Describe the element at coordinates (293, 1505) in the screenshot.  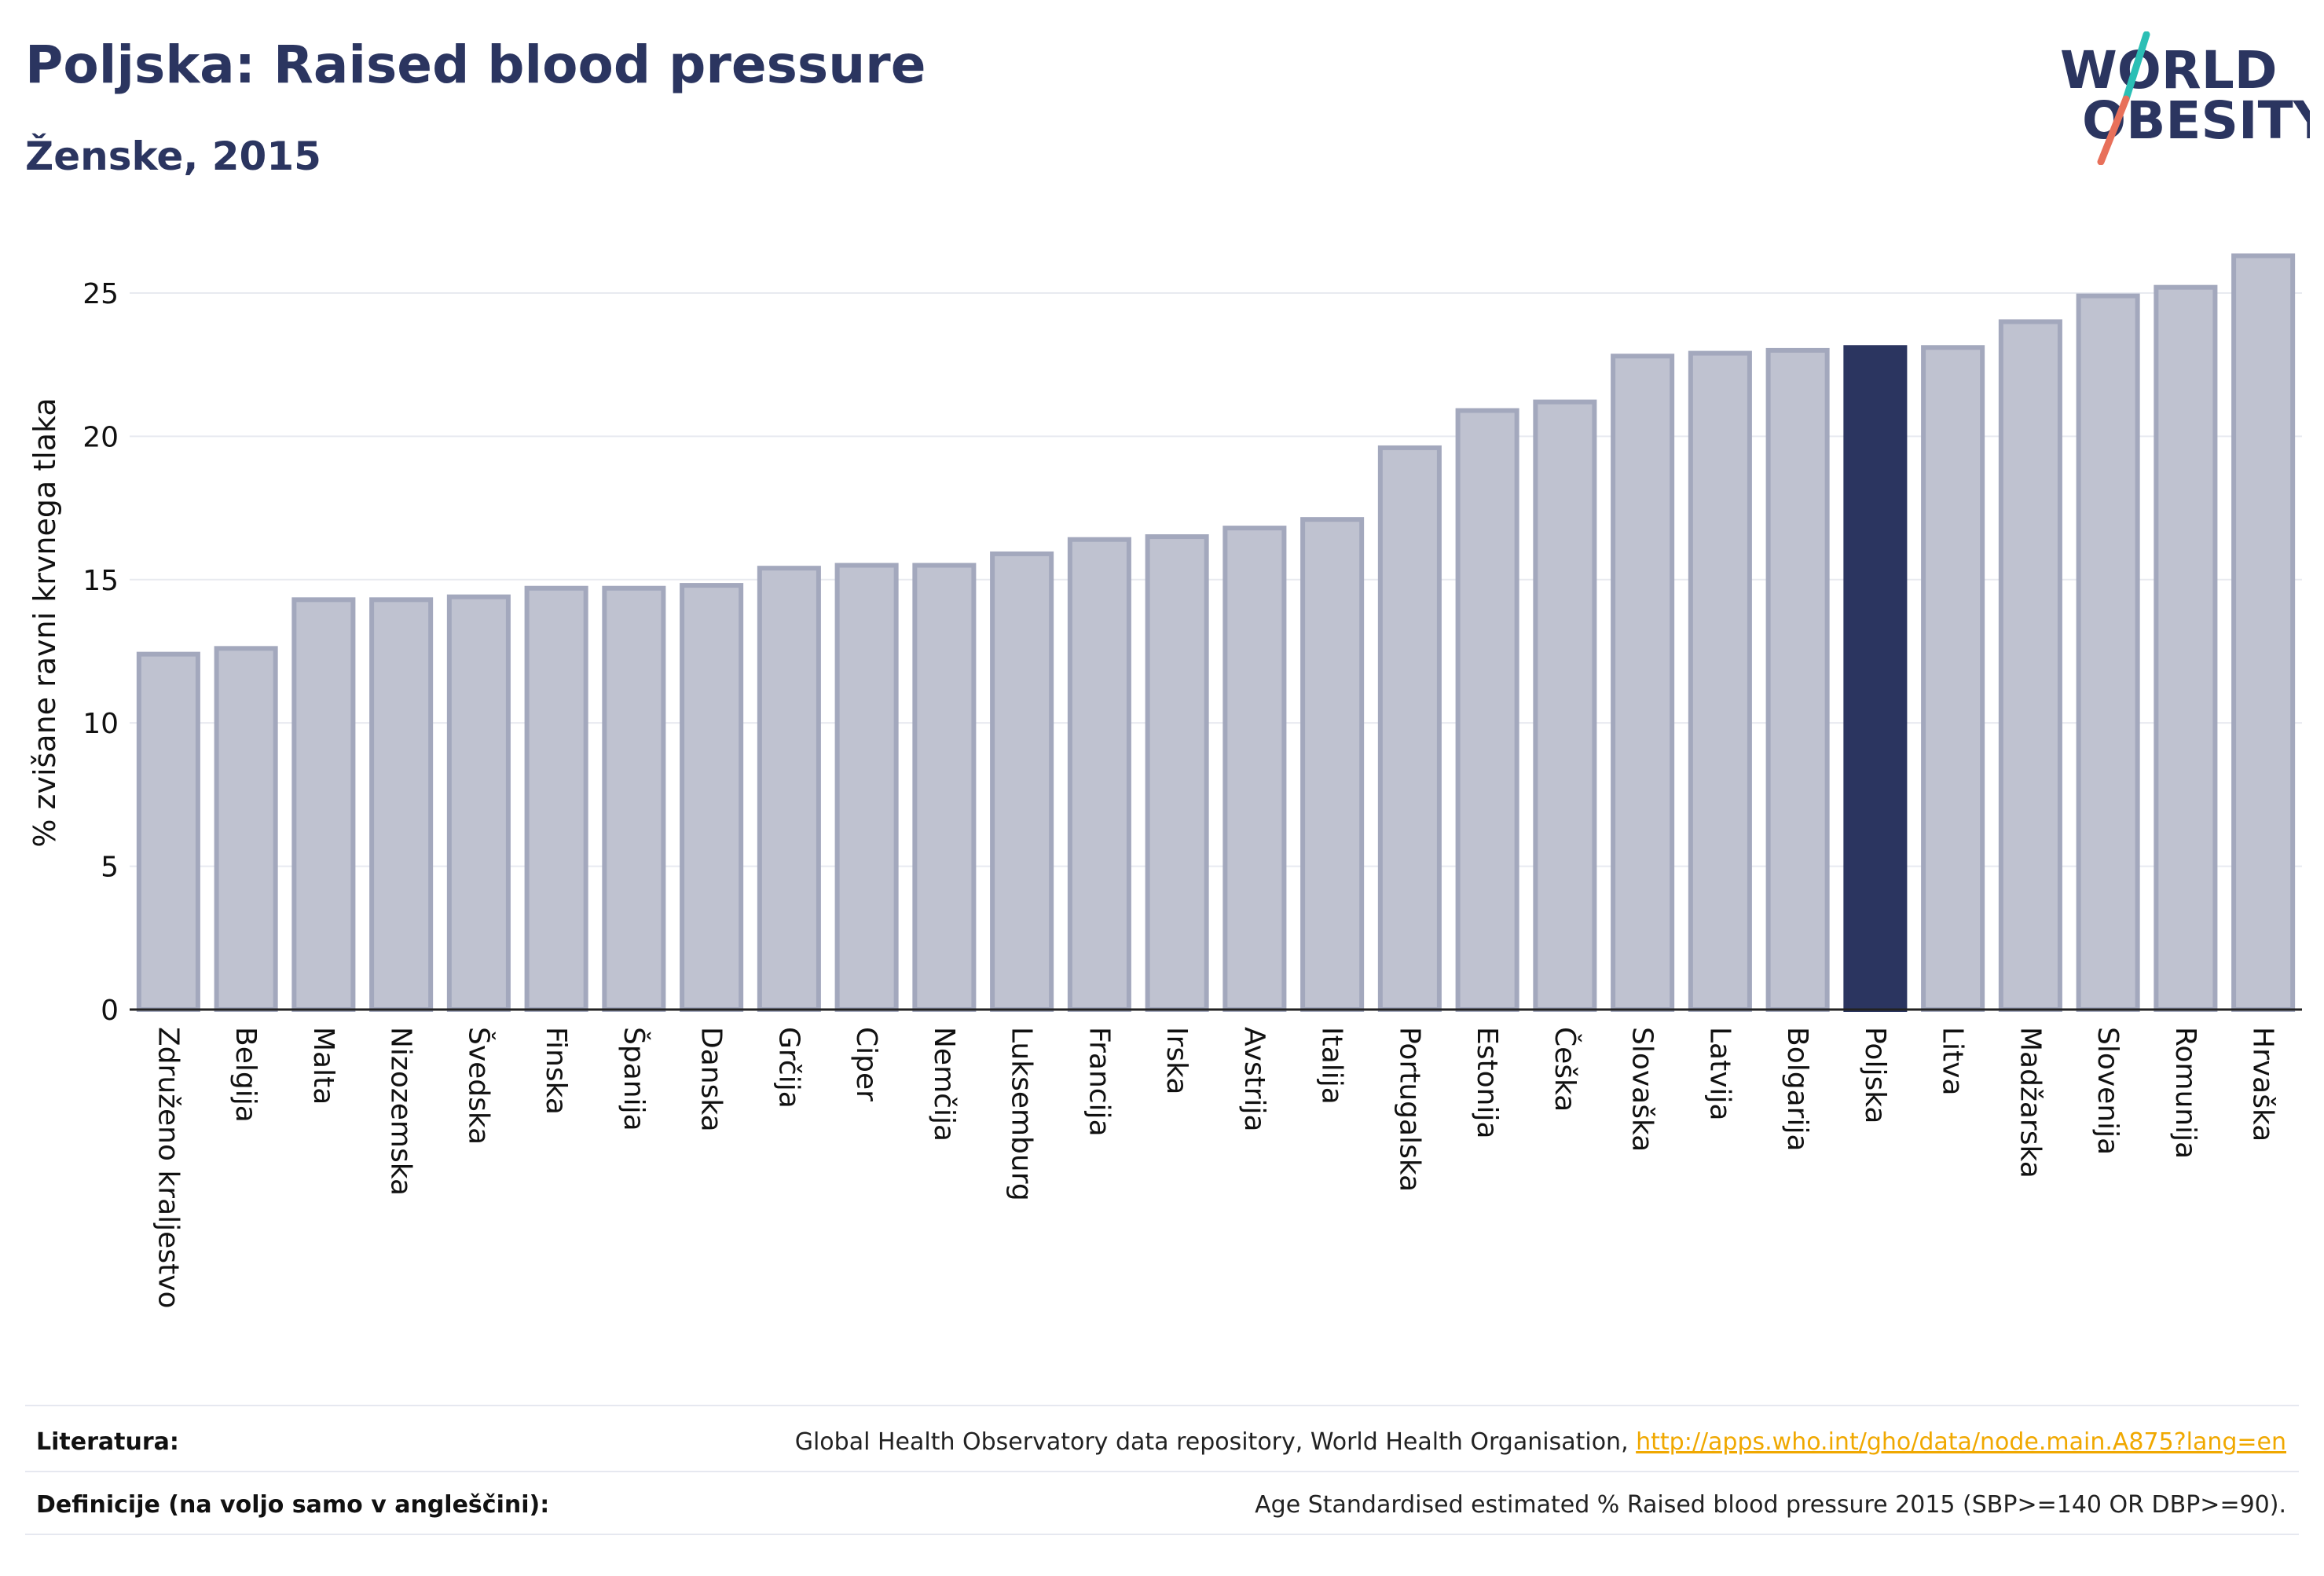
I see `definitions-label: Definicije (na voljo samo v angleščini):` at that location.